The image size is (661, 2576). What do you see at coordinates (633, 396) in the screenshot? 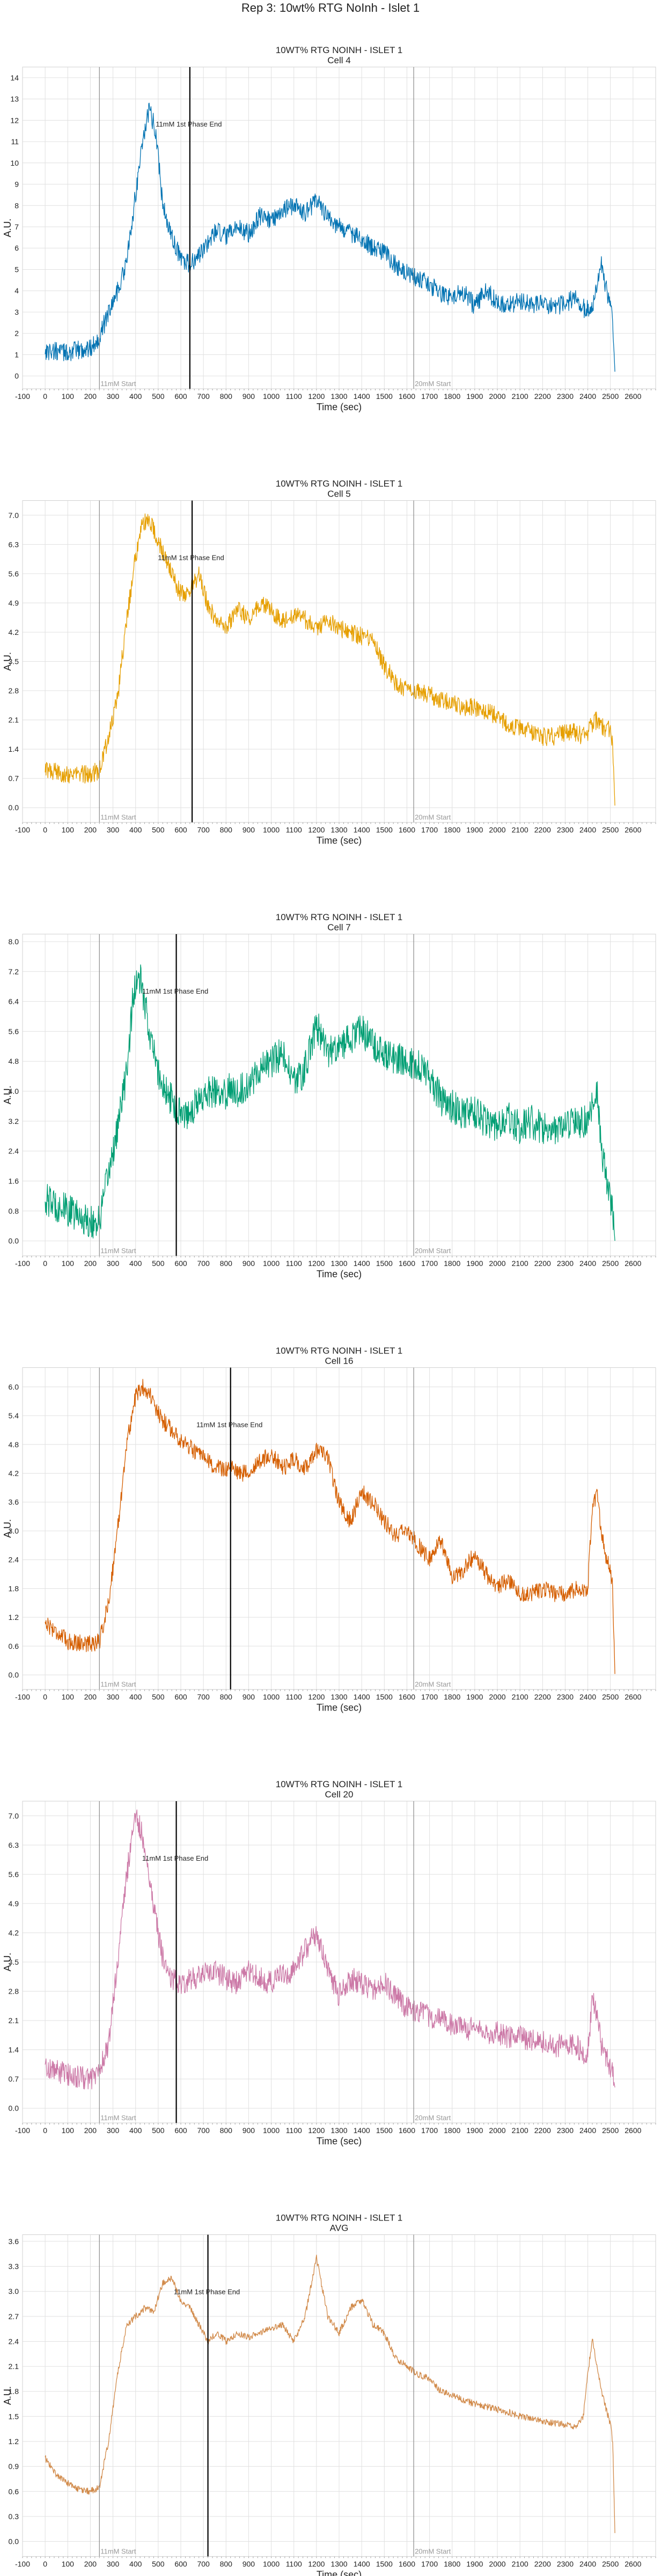
I see `x-tick-label: 2600` at bounding box center [633, 396].